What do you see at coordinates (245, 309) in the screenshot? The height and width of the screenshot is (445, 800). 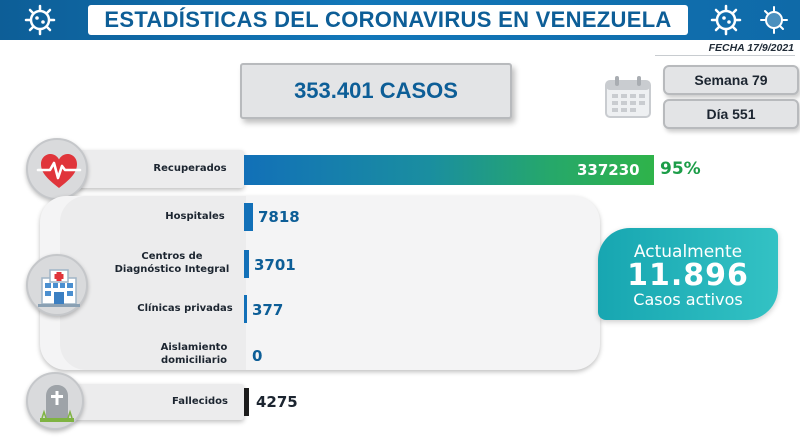 I see `private-clinics-bar` at bounding box center [245, 309].